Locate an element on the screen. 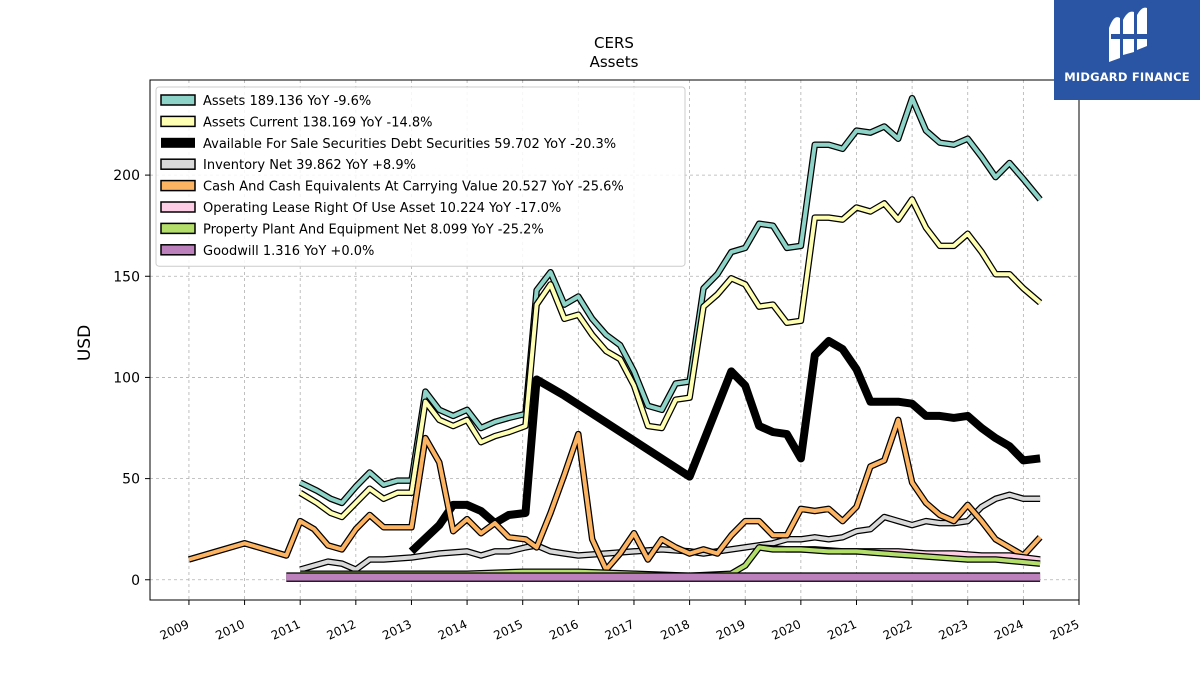 The width and height of the screenshot is (1200, 675). x-tick-label: 2022 is located at coordinates (898, 630).